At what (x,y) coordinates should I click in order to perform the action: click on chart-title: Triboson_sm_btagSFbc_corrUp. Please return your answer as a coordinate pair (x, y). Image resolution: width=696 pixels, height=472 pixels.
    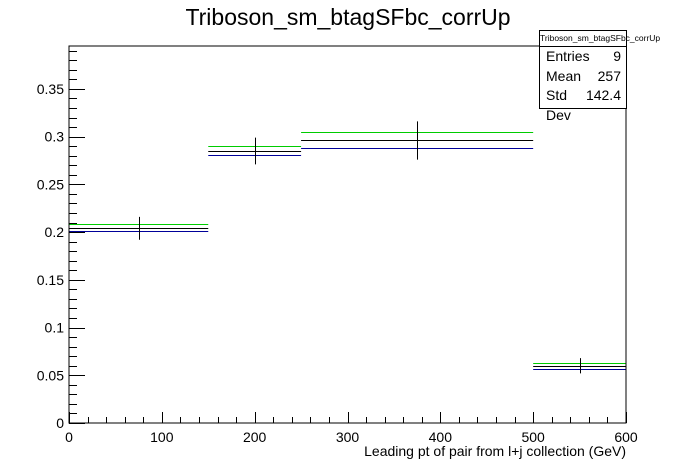
    Looking at the image, I should click on (348, 17).